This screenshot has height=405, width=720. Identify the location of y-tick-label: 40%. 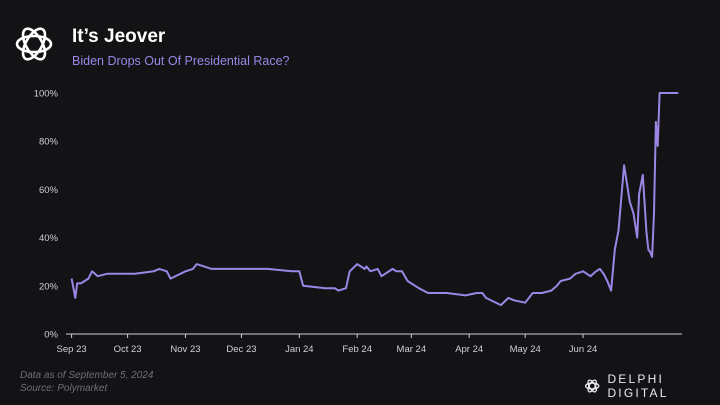
(49, 238).